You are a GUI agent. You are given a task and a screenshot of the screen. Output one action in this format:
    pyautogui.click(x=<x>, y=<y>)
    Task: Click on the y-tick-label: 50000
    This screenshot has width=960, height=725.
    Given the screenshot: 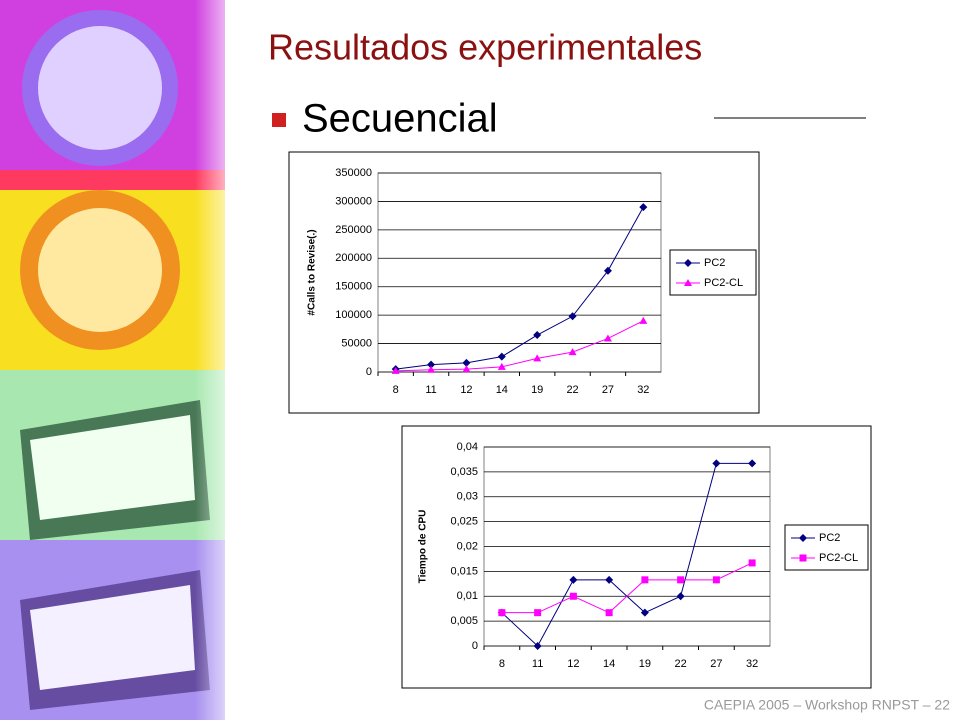 What is the action you would take?
    pyautogui.click(x=356, y=343)
    